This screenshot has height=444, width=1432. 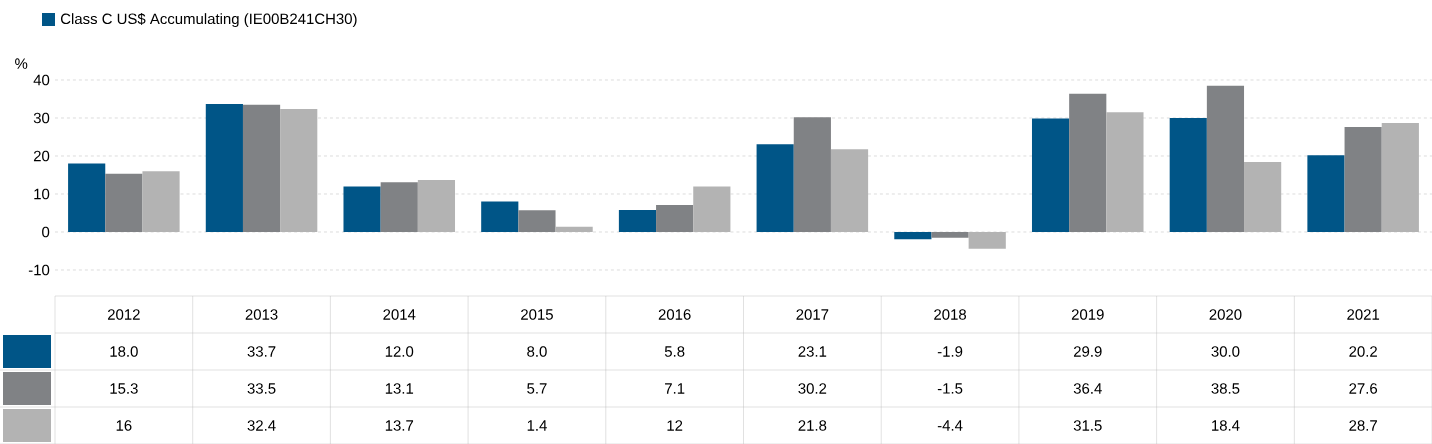 What do you see at coordinates (399, 351) in the screenshot?
I see `data-label: 12.0` at bounding box center [399, 351].